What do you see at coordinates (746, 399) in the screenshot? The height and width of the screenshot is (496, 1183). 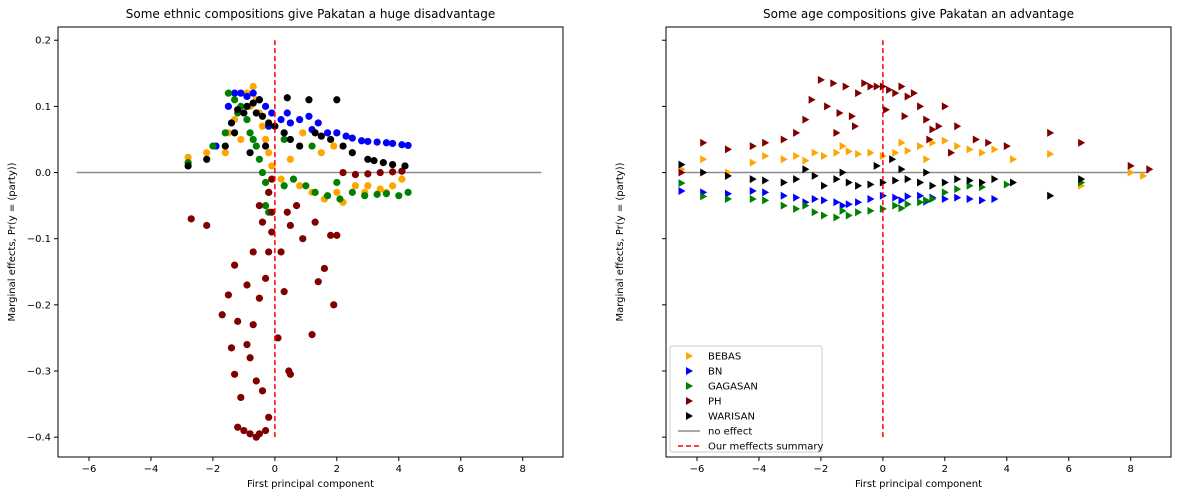 I see `legend-box` at bounding box center [746, 399].